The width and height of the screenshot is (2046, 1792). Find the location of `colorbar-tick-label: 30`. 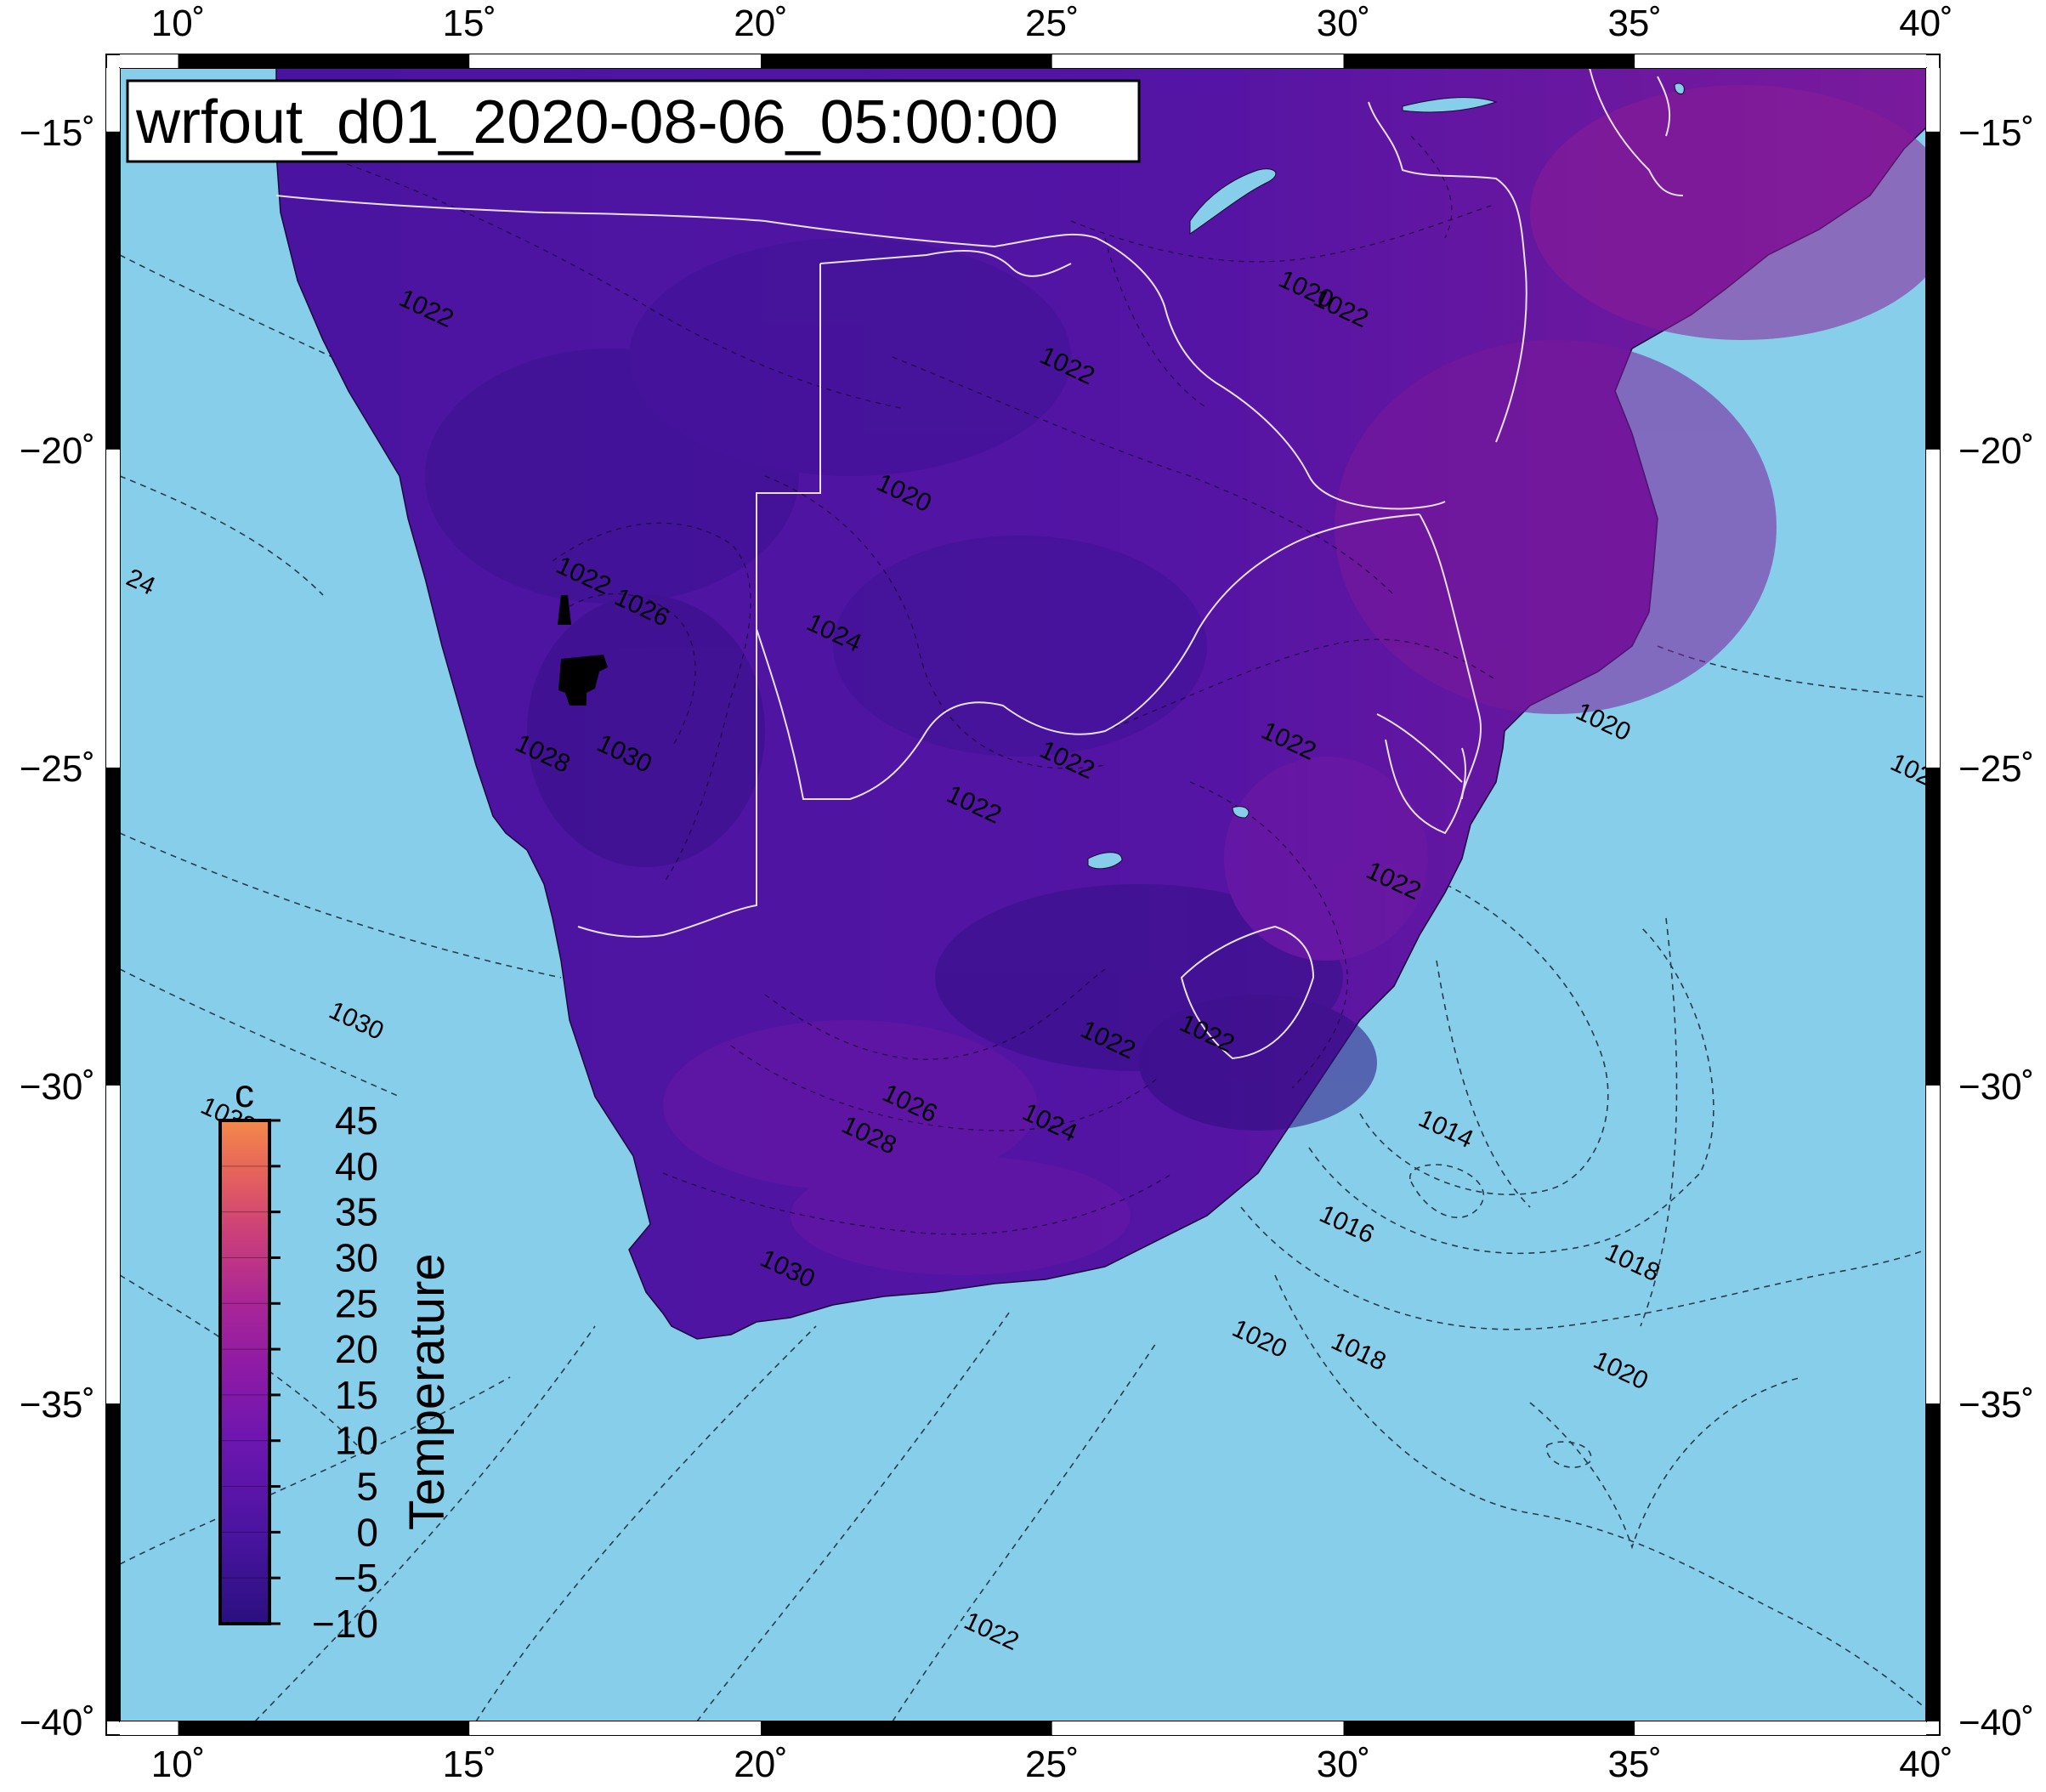

colorbar-tick-label: 30 is located at coordinates (357, 1257).